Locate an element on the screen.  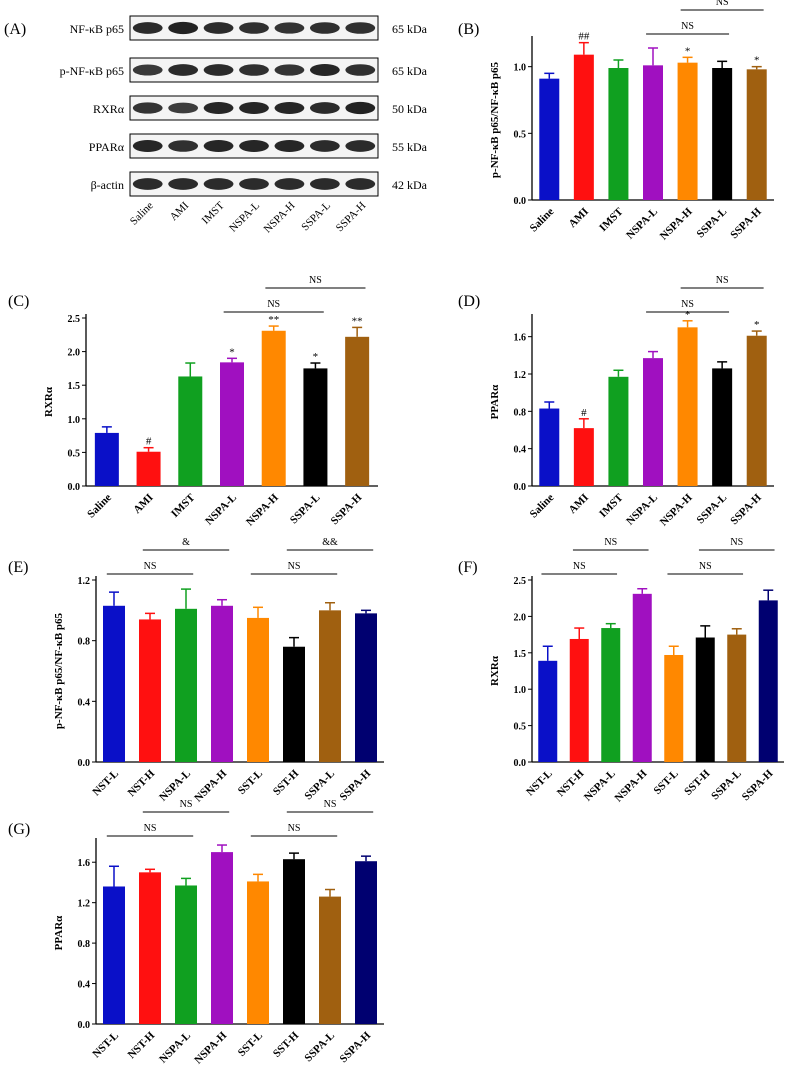
y-tick-label: 0.8 is located at coordinates (520, 412).